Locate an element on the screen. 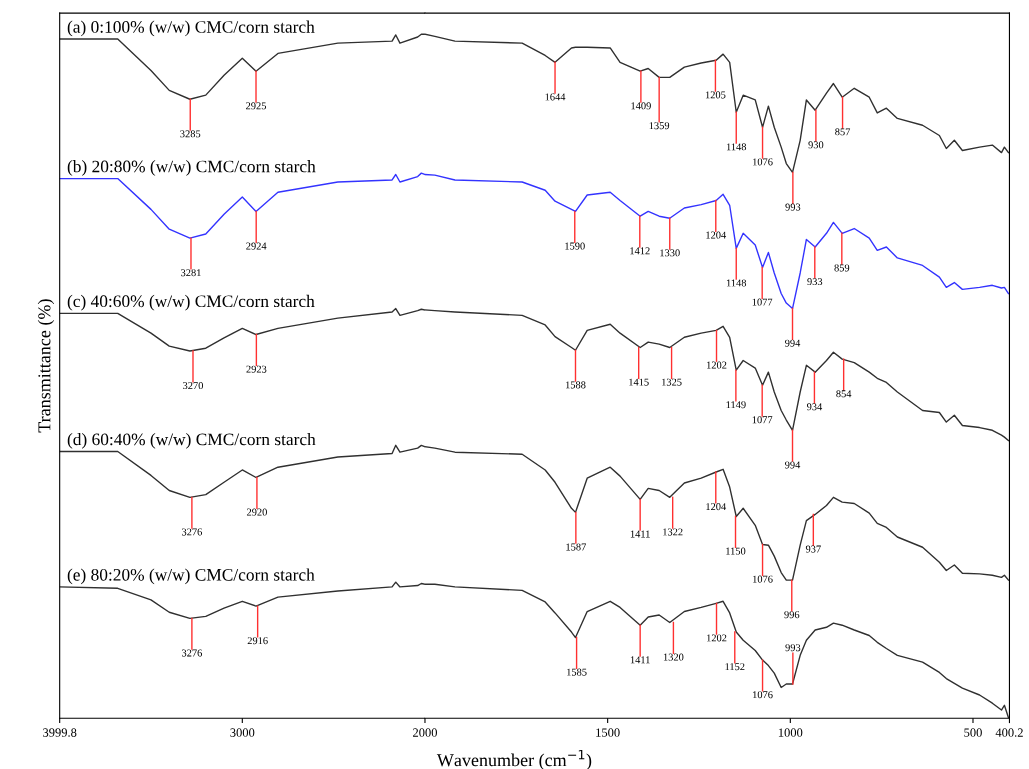  x-tick-label: 2000 is located at coordinates (425, 732).